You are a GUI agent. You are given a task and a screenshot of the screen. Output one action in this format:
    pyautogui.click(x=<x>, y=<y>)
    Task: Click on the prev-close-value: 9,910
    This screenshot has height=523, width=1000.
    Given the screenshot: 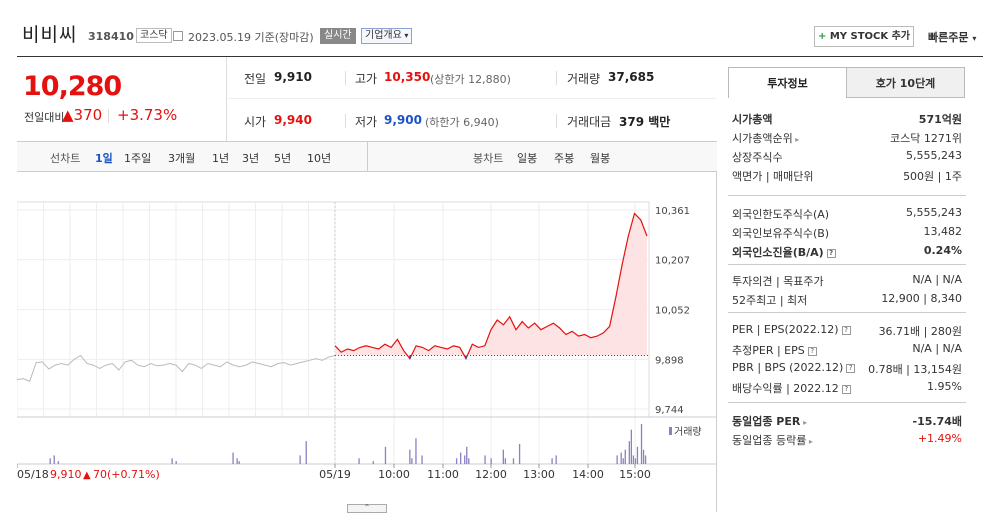 What is the action you would take?
    pyautogui.click(x=293, y=77)
    